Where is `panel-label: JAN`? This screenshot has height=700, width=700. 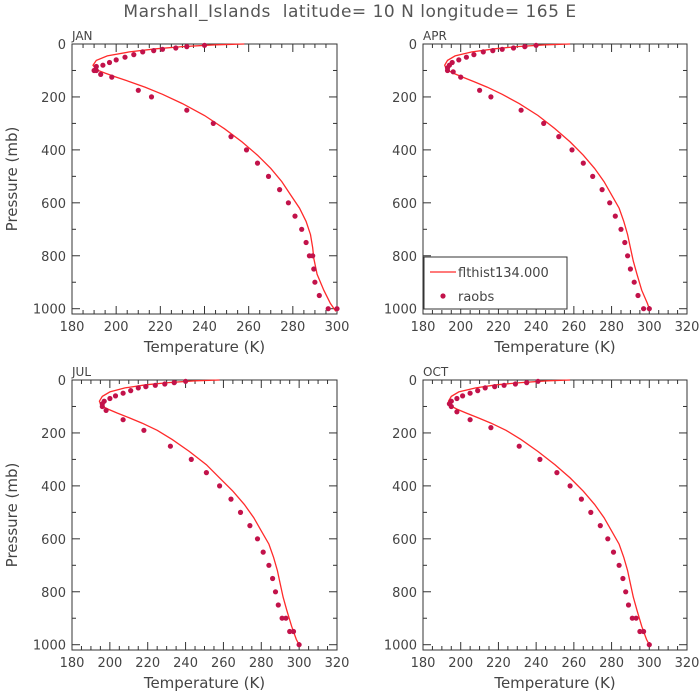
panel-label: JAN is located at coordinates (82, 36).